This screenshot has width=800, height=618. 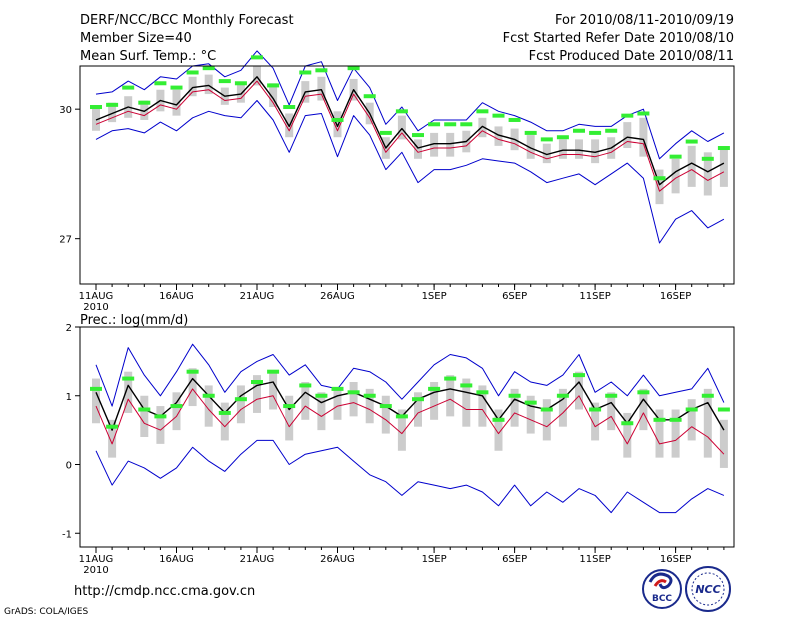 I want to click on precip-boxes, so click(x=410, y=418).